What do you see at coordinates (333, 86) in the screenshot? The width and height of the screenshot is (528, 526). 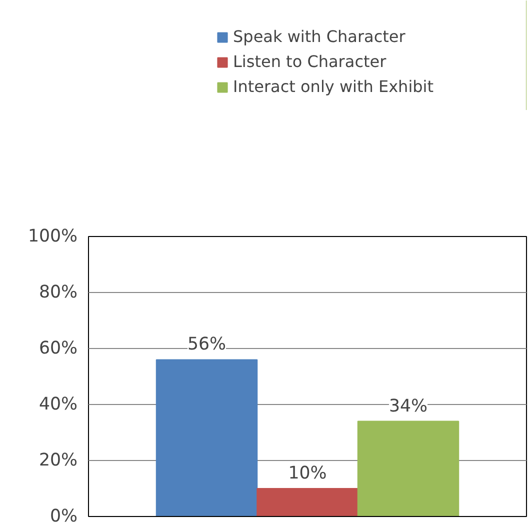 I see `legend-label: Interact only with Exhibit` at bounding box center [333, 86].